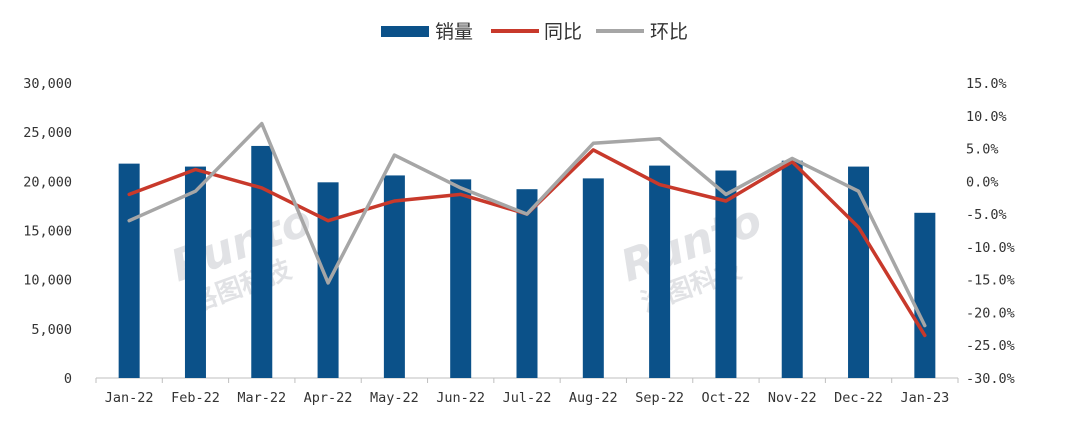  What do you see at coordinates (328, 398) in the screenshot?
I see `x-tick-label: Apr-22` at bounding box center [328, 398].